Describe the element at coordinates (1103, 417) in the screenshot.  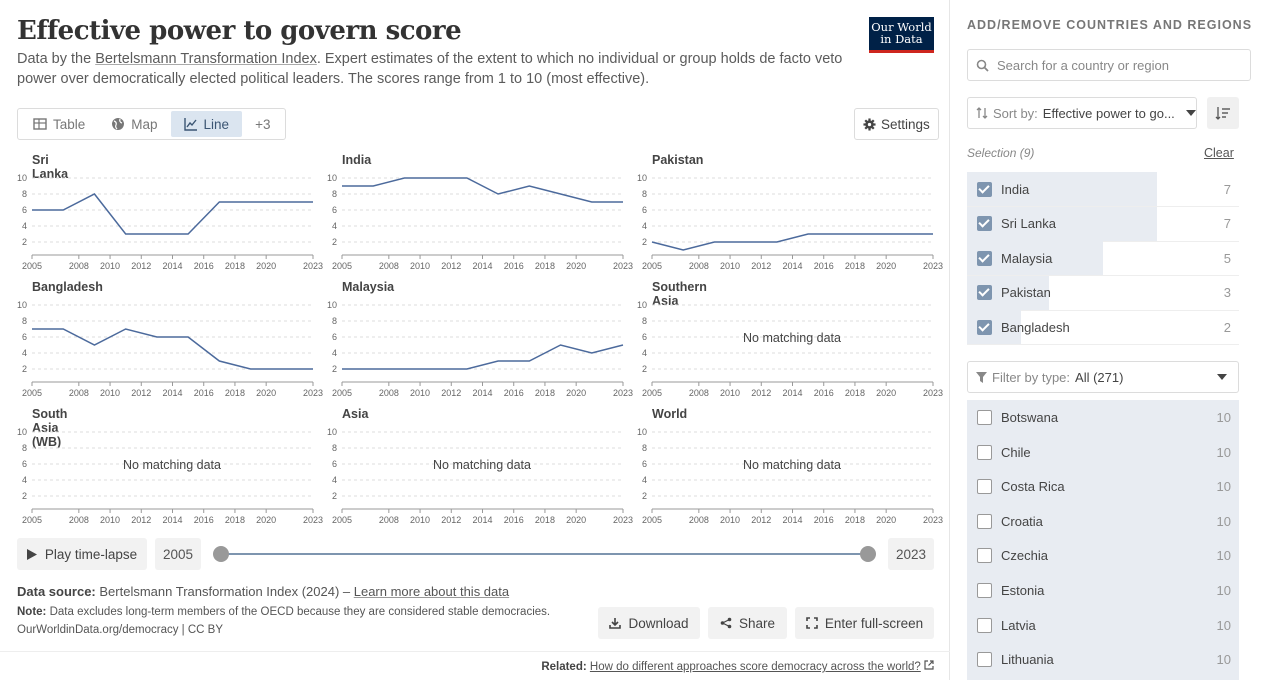
I see `available-item: Botswana 10` at that location.